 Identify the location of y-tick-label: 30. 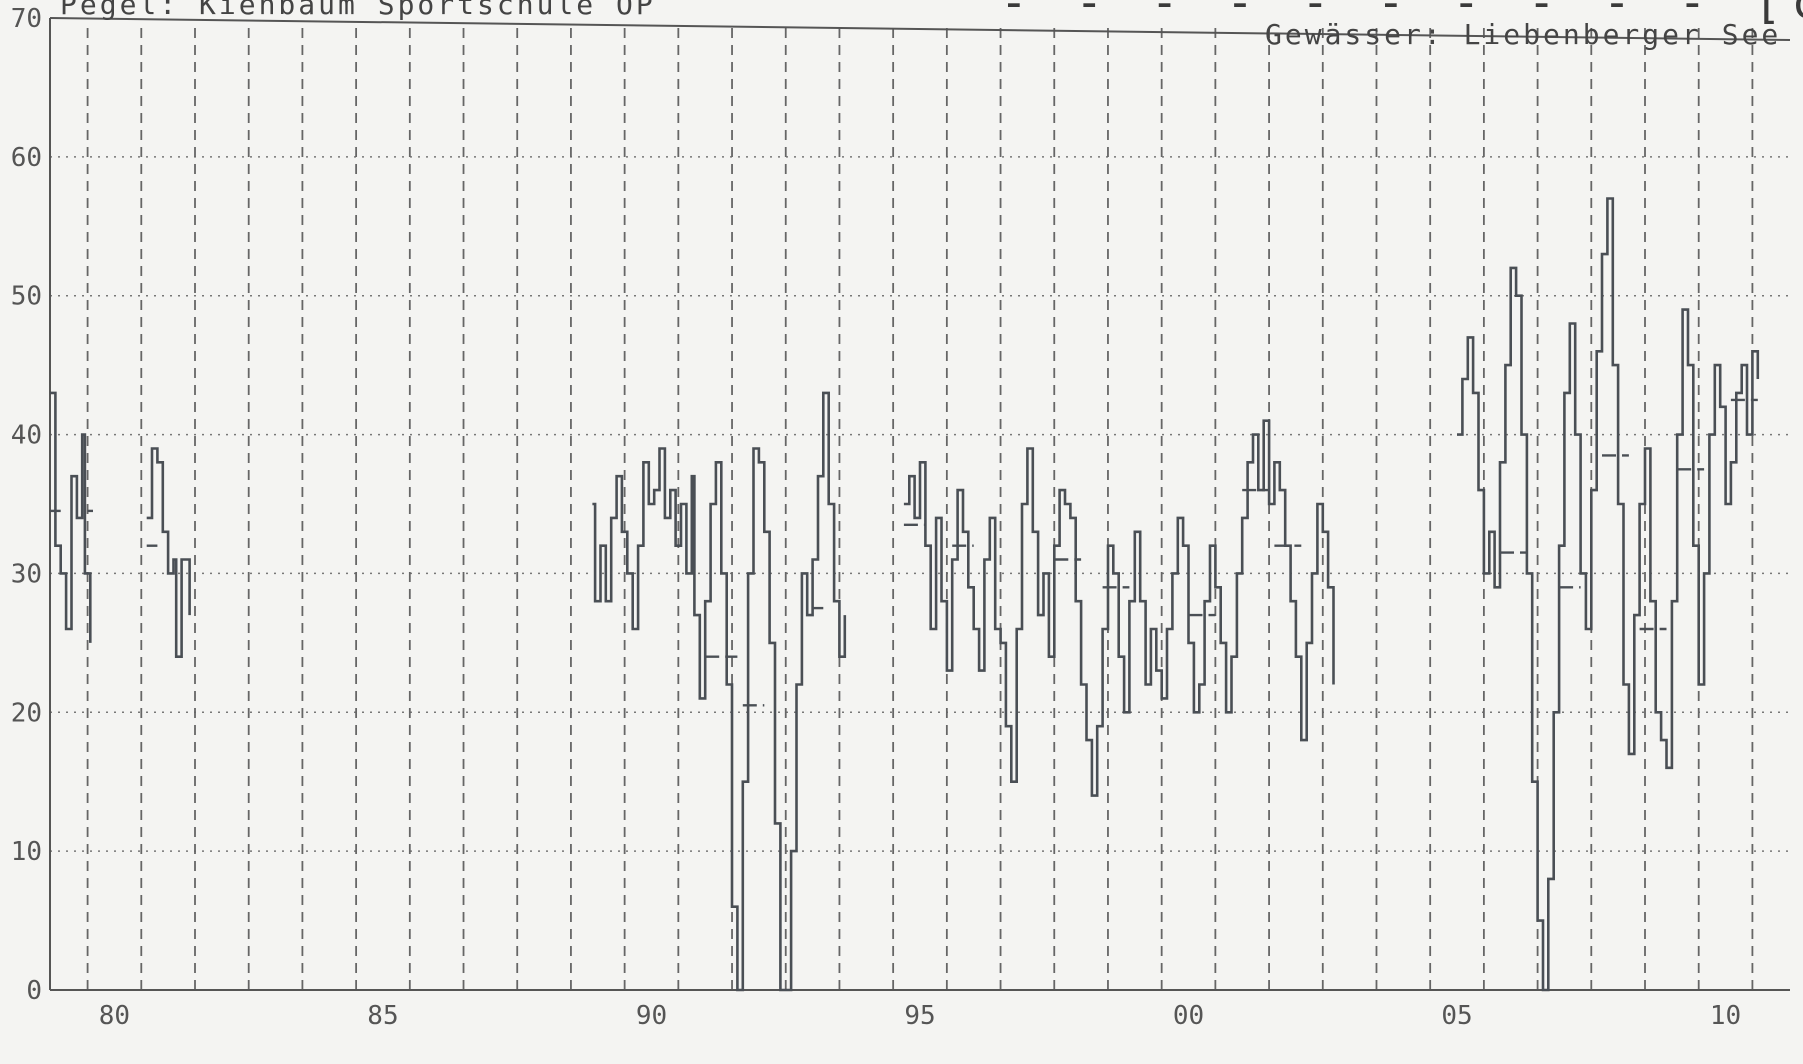
(26, 574).